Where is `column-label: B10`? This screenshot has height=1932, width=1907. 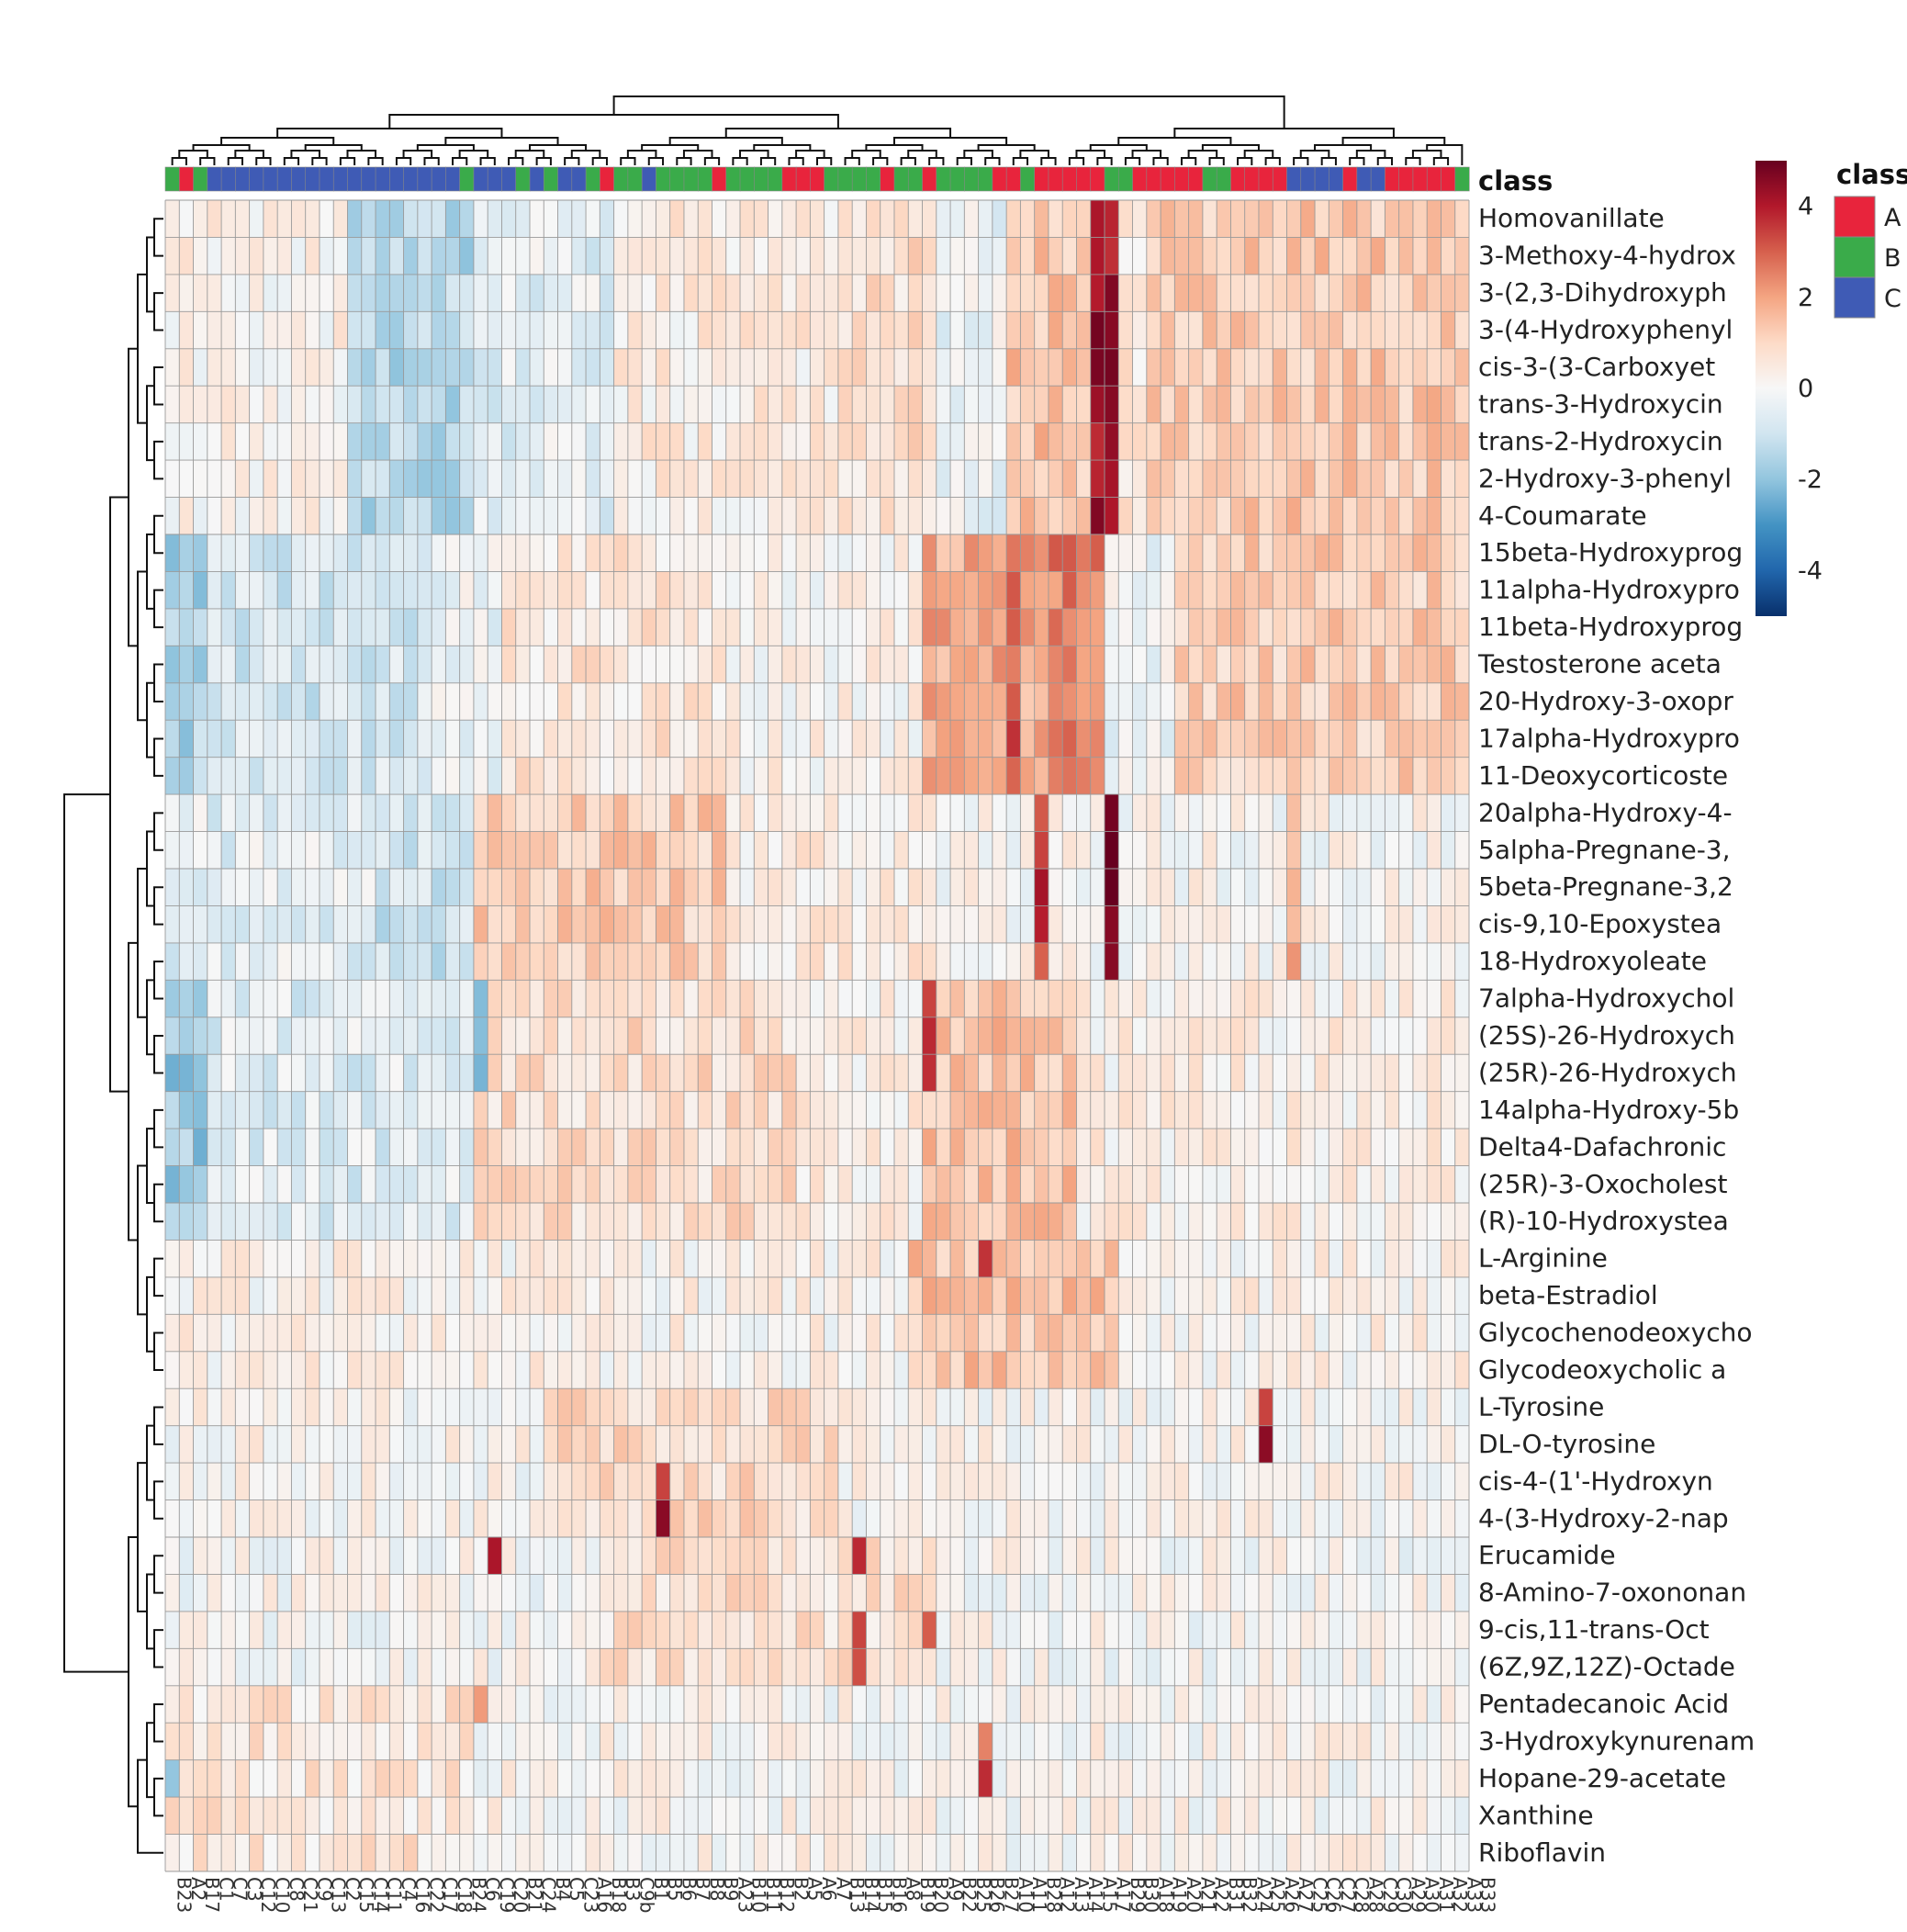
column-label: B10 is located at coordinates (759, 1895).